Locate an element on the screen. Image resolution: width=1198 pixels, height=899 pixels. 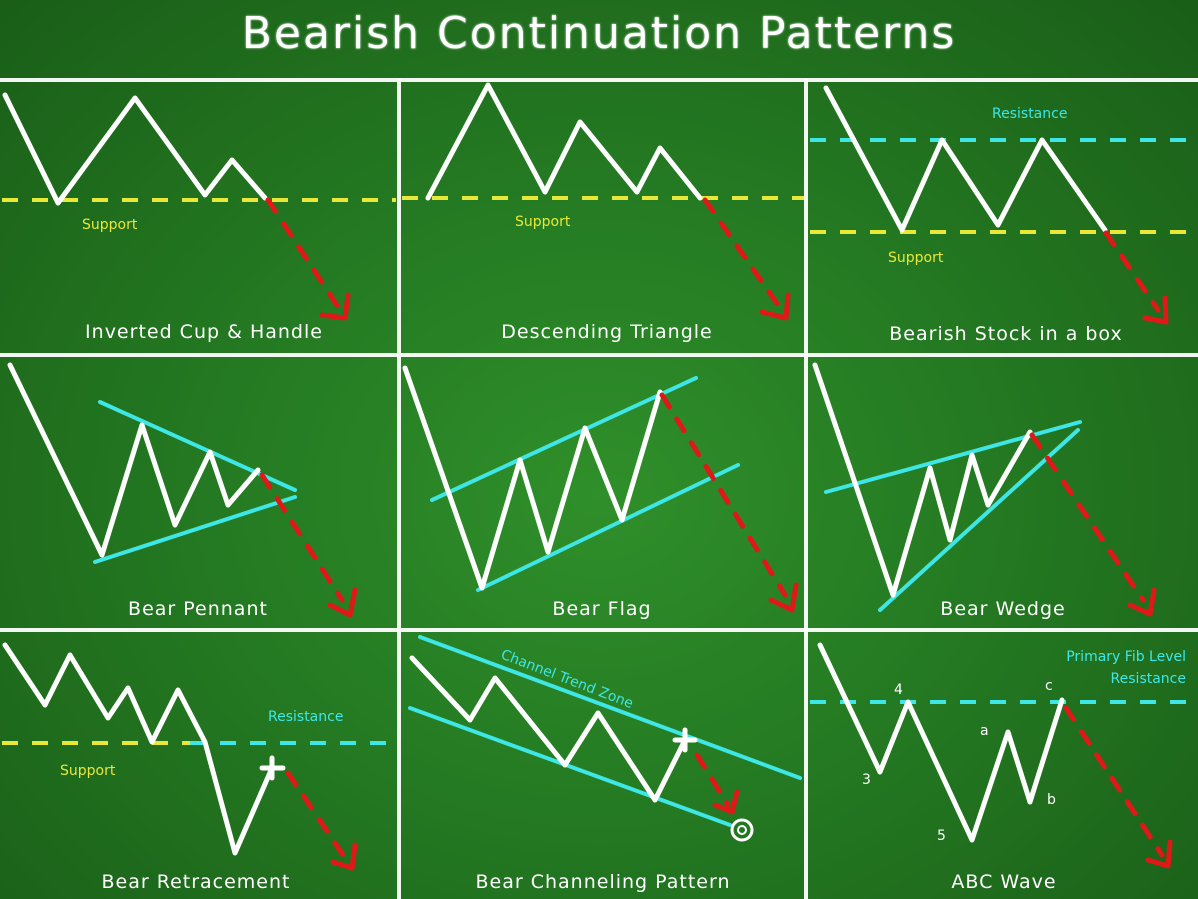
panel-inverted-cup-handle: Support Inverted Cup & Handle is located at coordinates (199, 217).